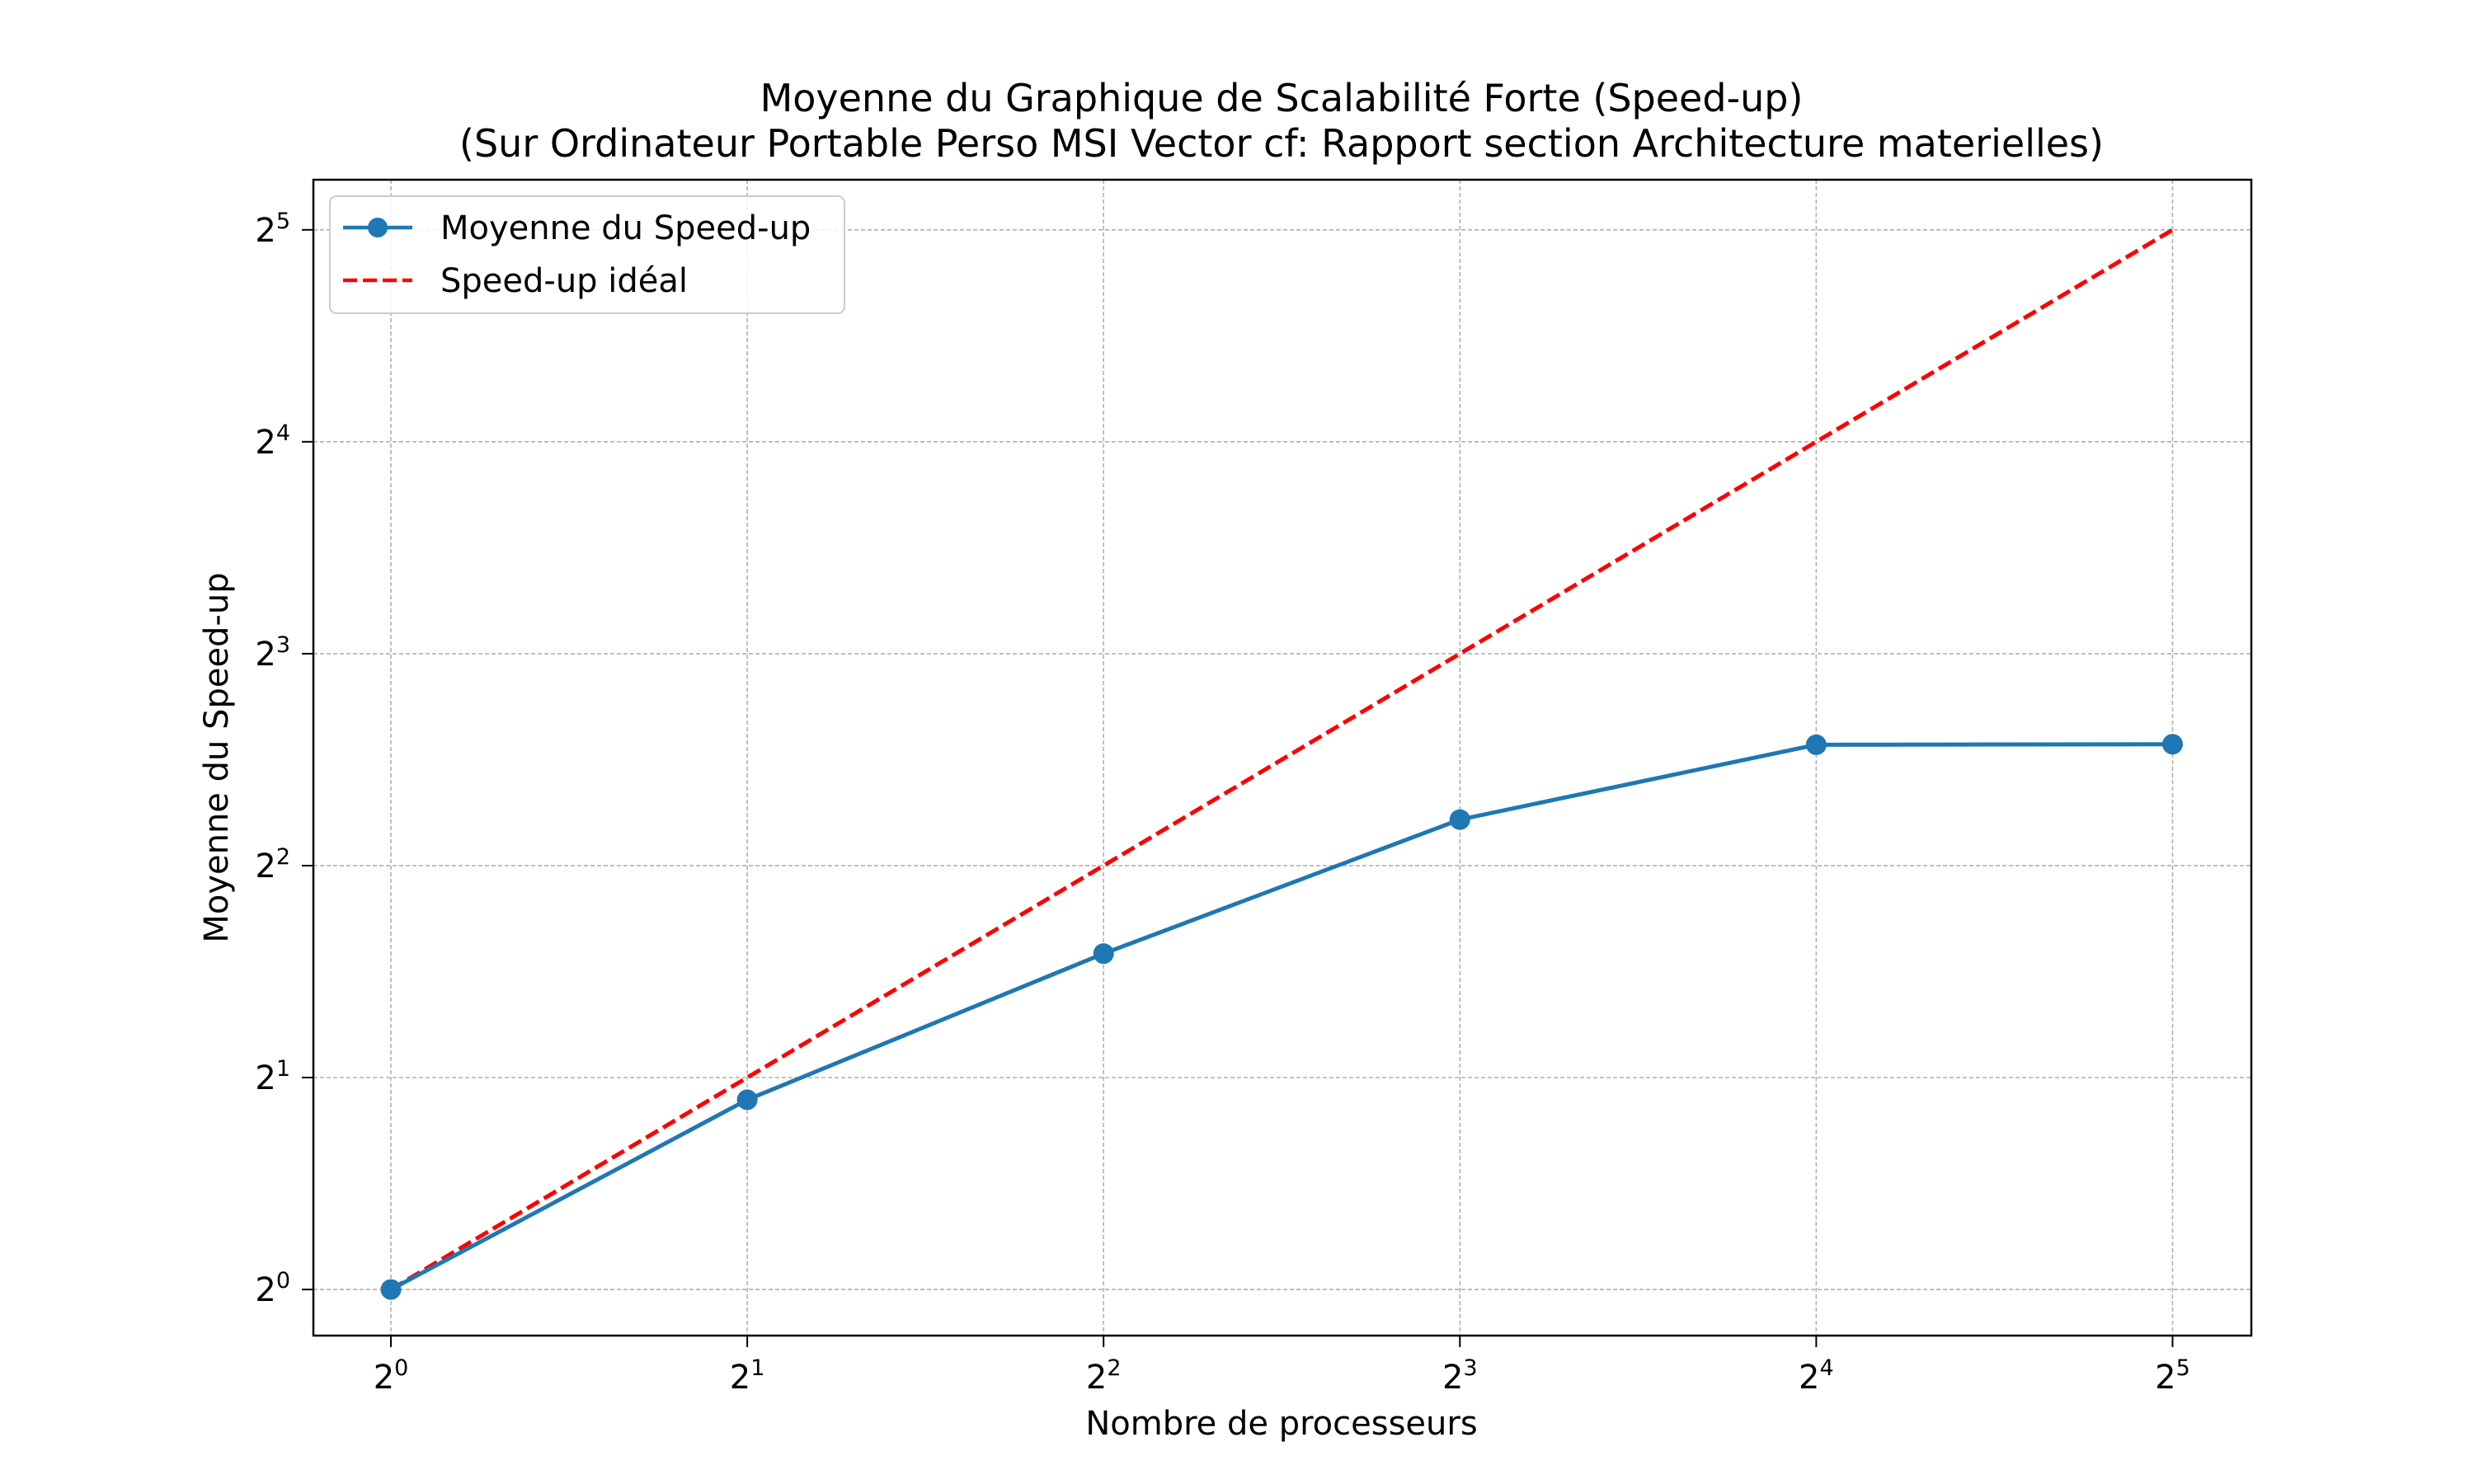 The height and width of the screenshot is (1484, 2474). What do you see at coordinates (564, 281) in the screenshot?
I see `legend-label-ideal-speedup: Speed-up idéal` at bounding box center [564, 281].